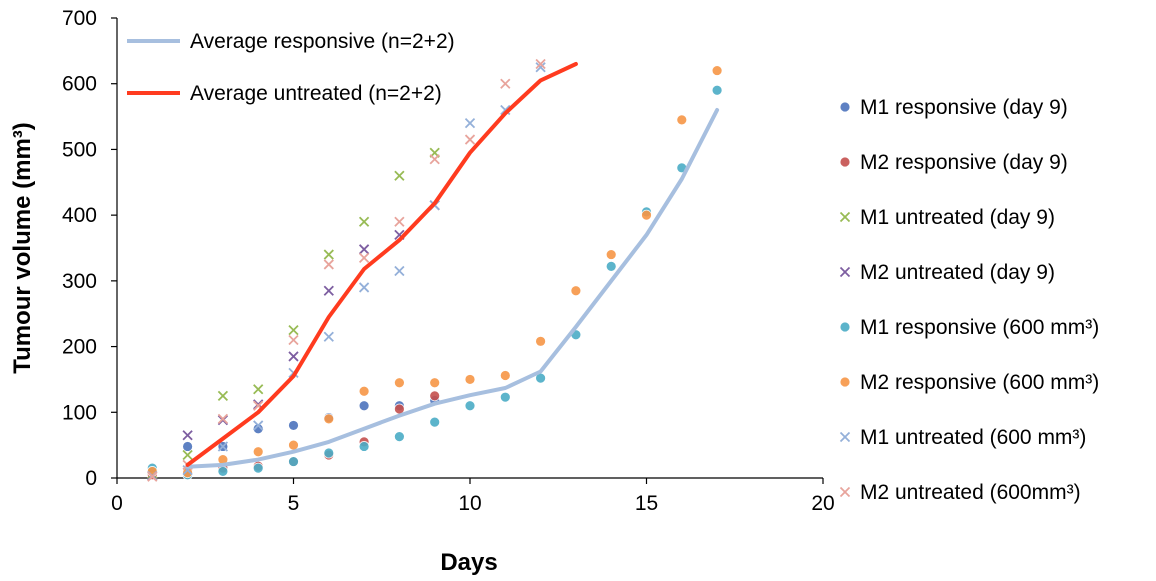 The width and height of the screenshot is (1156, 581). I want to click on series-legend-label: M1 untreated (600 mm³), so click(973, 437).